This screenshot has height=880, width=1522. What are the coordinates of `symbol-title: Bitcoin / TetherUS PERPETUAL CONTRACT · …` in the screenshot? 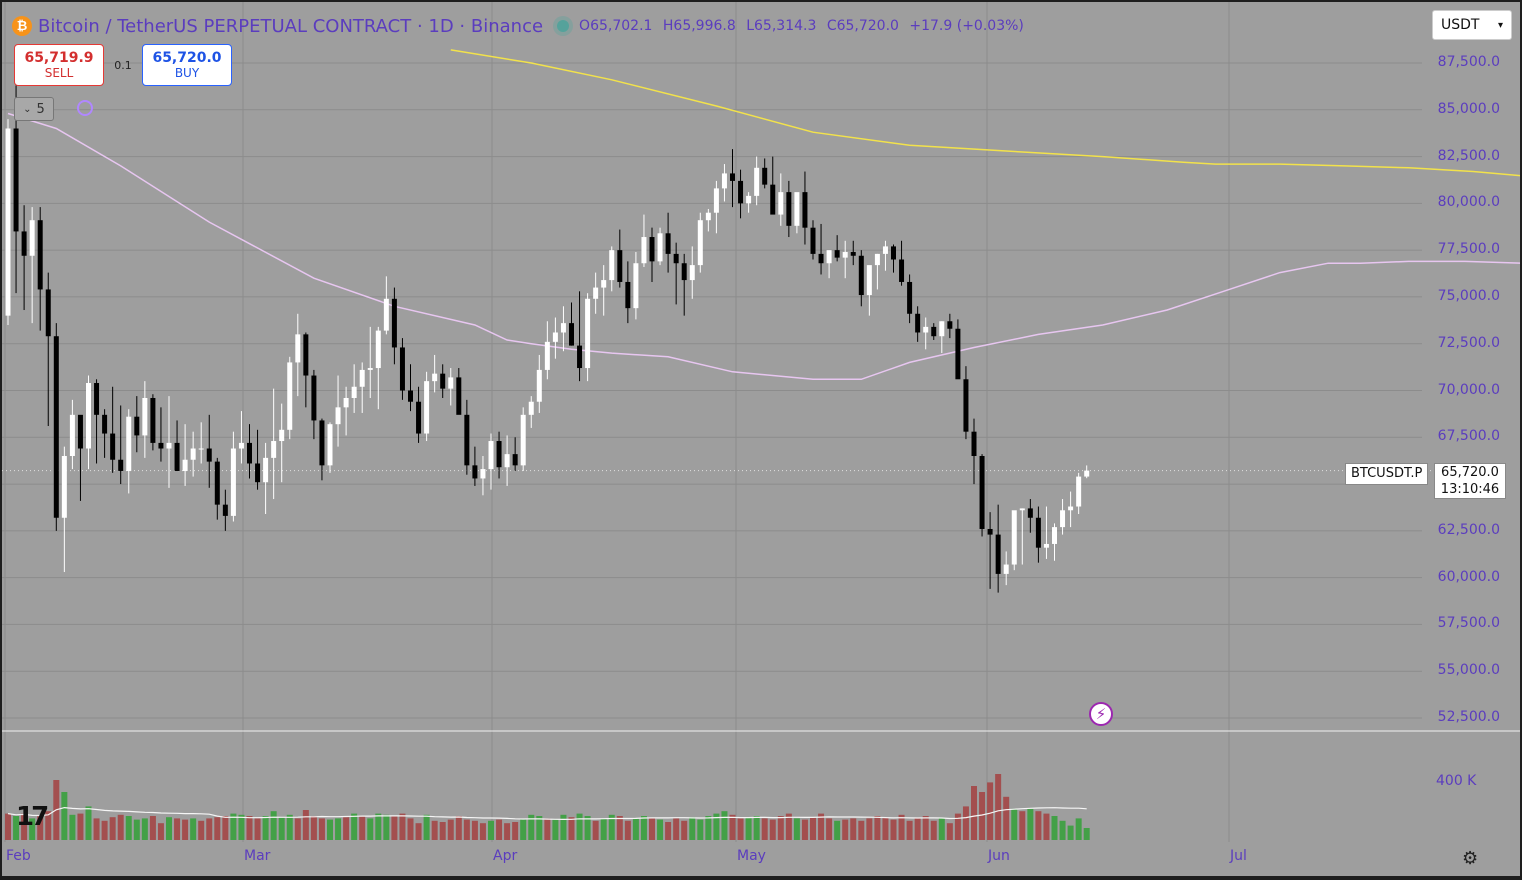 It's located at (291, 26).